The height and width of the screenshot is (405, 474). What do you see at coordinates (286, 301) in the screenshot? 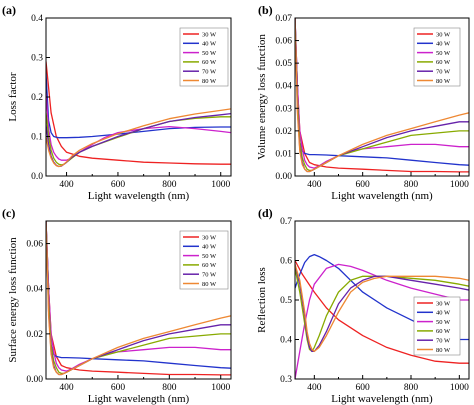
I see `y-tick-label: 0.5` at bounding box center [286, 301].